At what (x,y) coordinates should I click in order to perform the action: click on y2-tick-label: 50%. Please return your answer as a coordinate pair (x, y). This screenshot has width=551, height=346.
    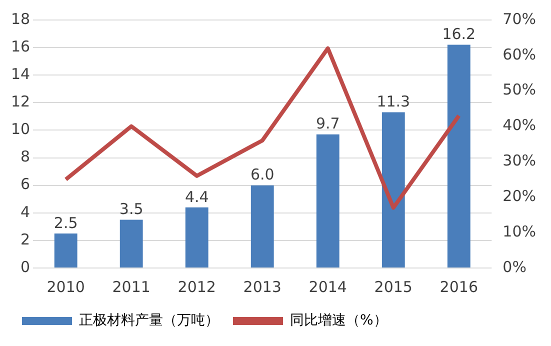
    Looking at the image, I should click on (519, 89).